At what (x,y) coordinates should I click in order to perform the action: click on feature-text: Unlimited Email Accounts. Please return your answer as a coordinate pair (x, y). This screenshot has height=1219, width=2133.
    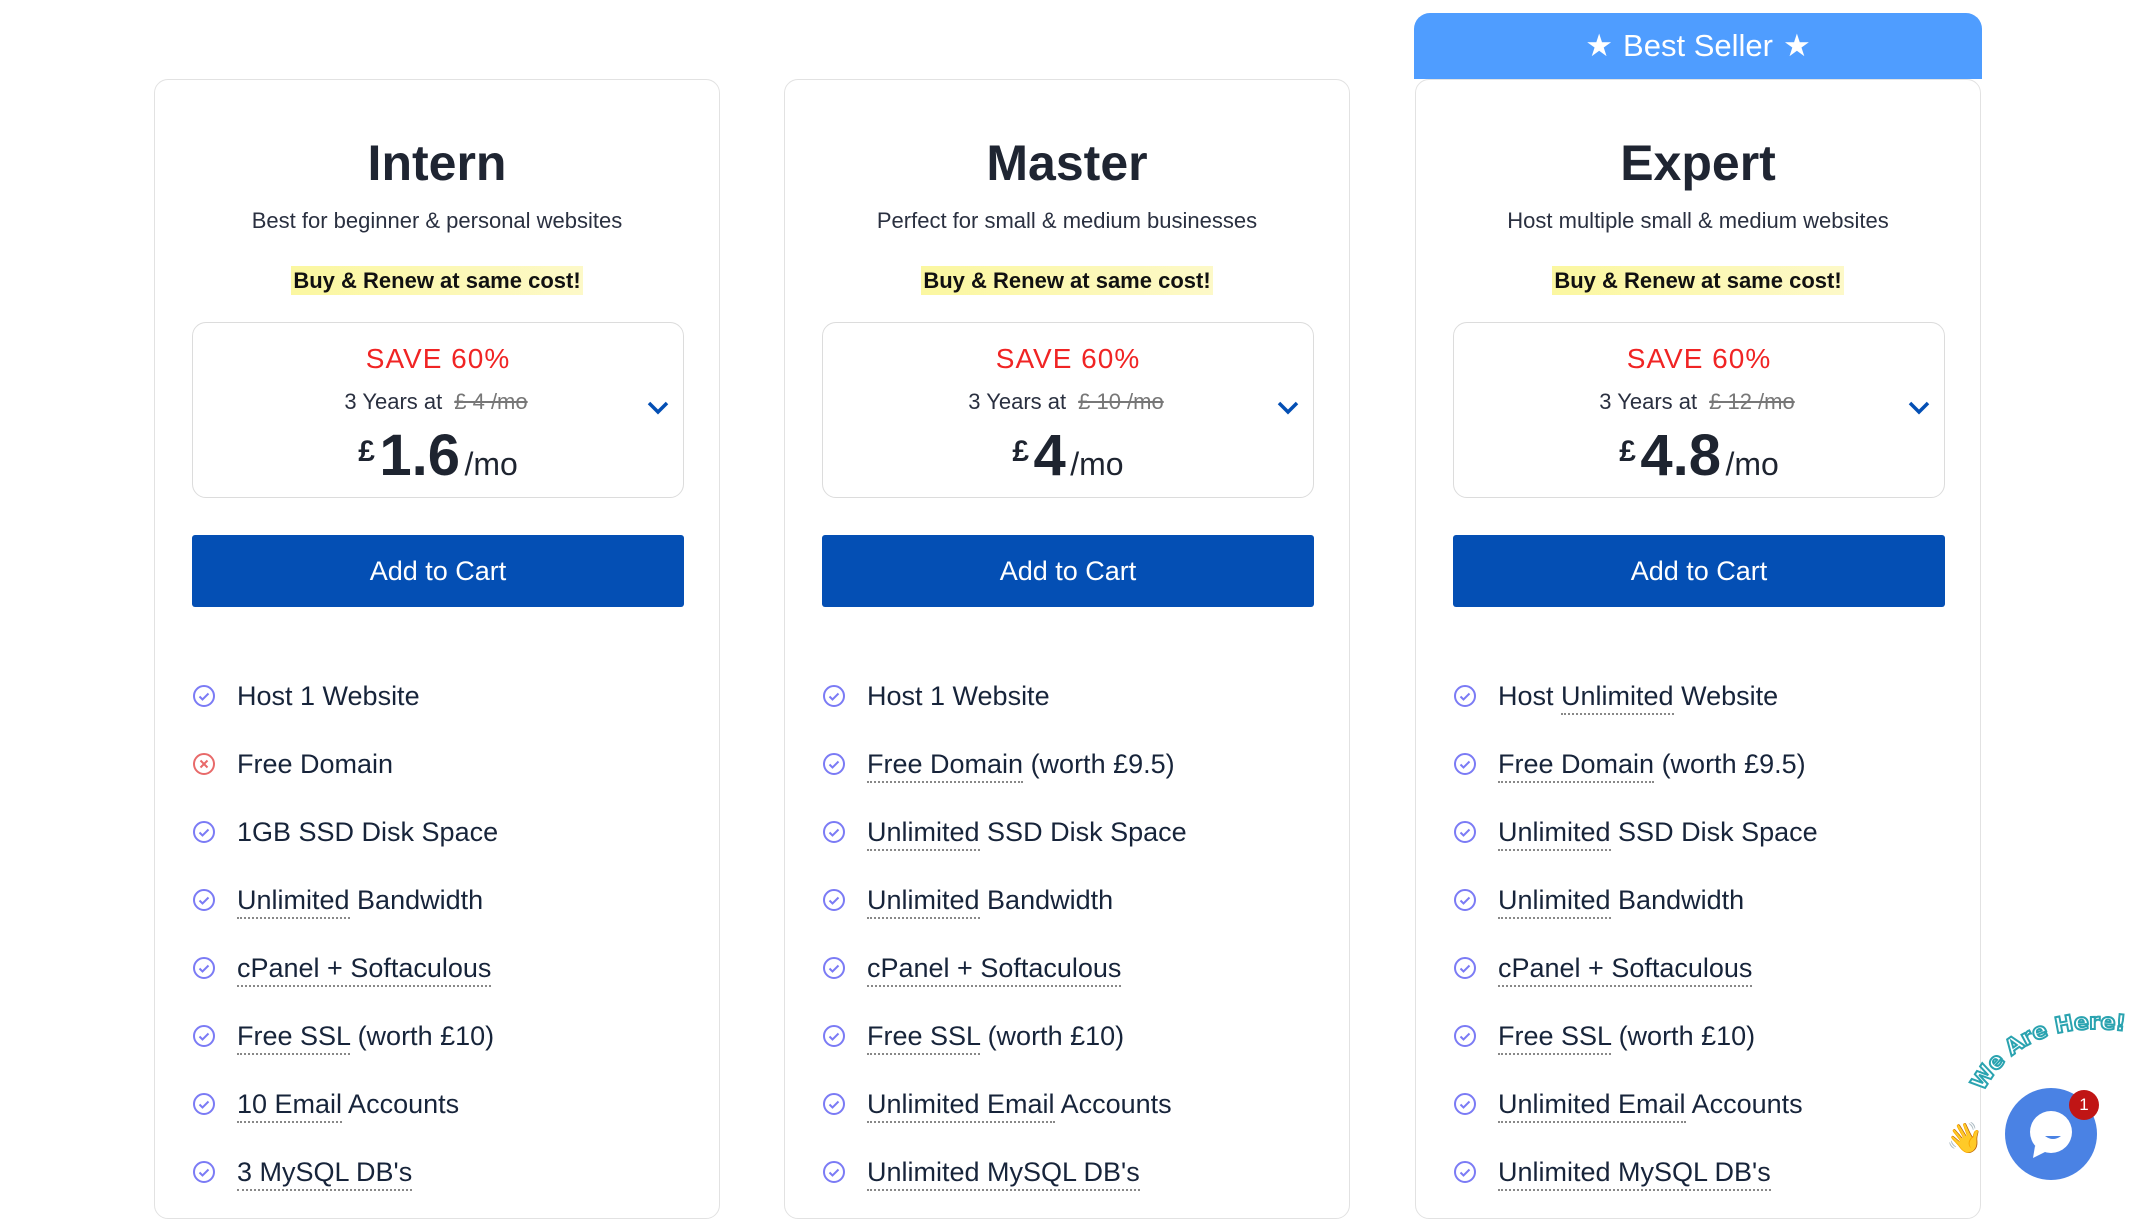
    Looking at the image, I should click on (1650, 1105).